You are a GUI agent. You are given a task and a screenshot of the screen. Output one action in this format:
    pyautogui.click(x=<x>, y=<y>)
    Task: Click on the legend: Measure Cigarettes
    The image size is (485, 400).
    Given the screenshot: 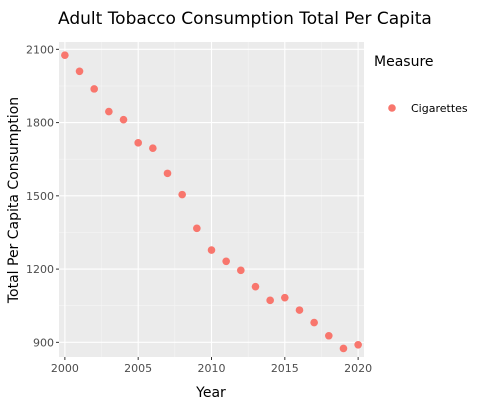 What is the action you would take?
    pyautogui.click(x=421, y=84)
    